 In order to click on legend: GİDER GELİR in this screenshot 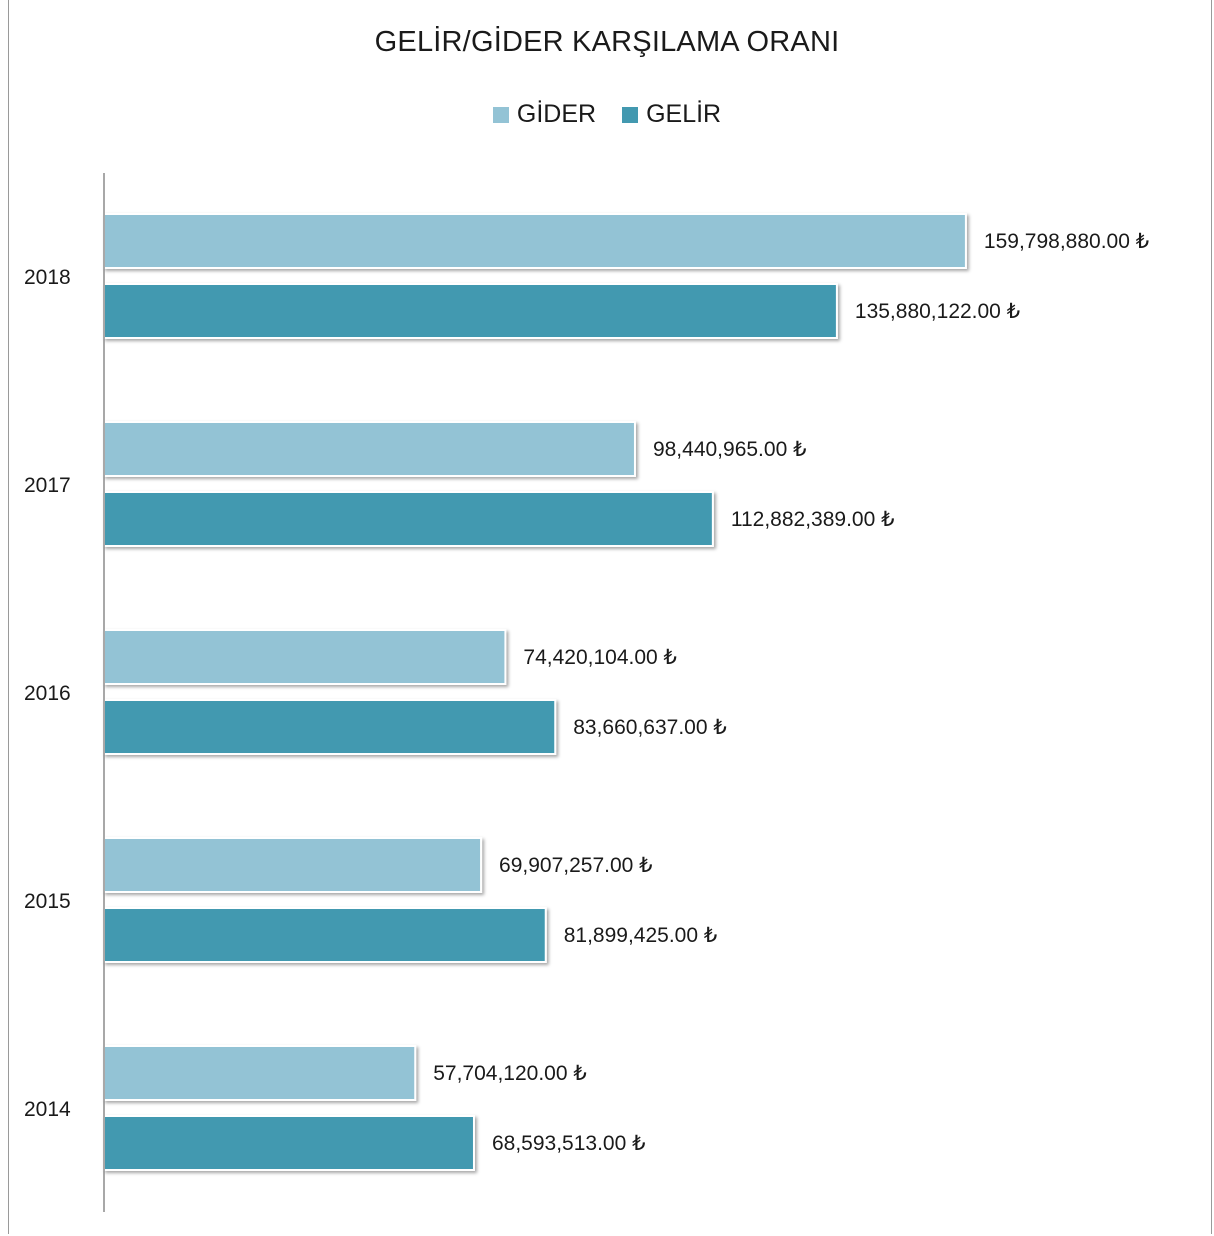, I will do `click(607, 114)`.